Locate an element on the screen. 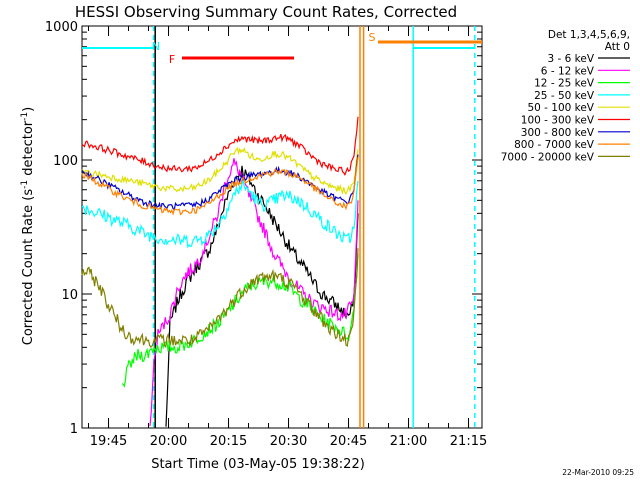 This screenshot has width=640, height=480. x-tick-label: 20:00 is located at coordinates (168, 441).